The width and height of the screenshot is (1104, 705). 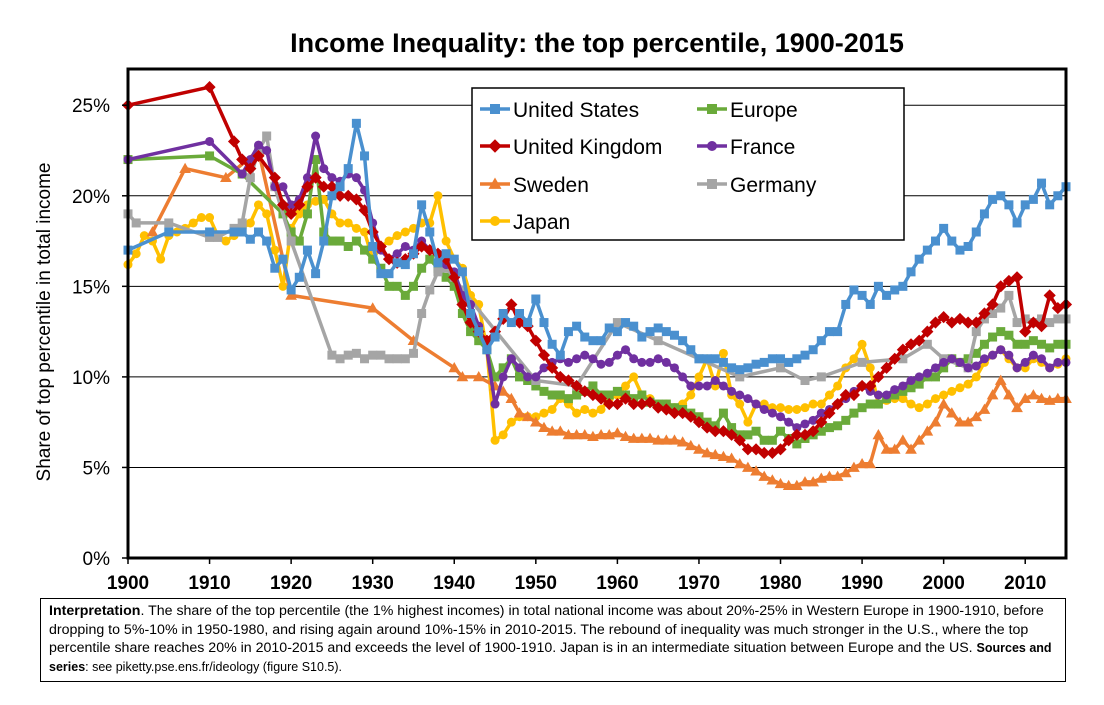 I want to click on x-tick-label: 1910, so click(x=209, y=583).